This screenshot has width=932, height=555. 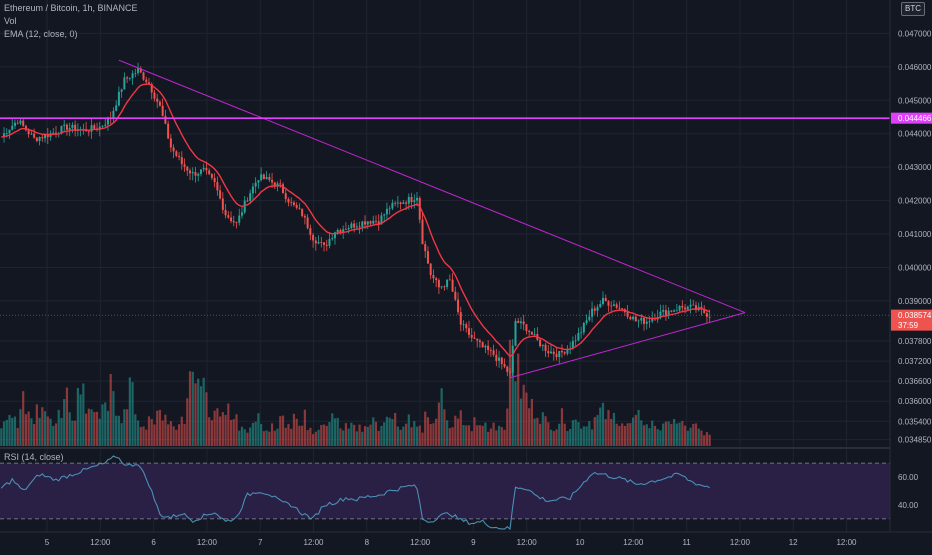 I want to click on volume-legend: Vol, so click(x=10, y=21).